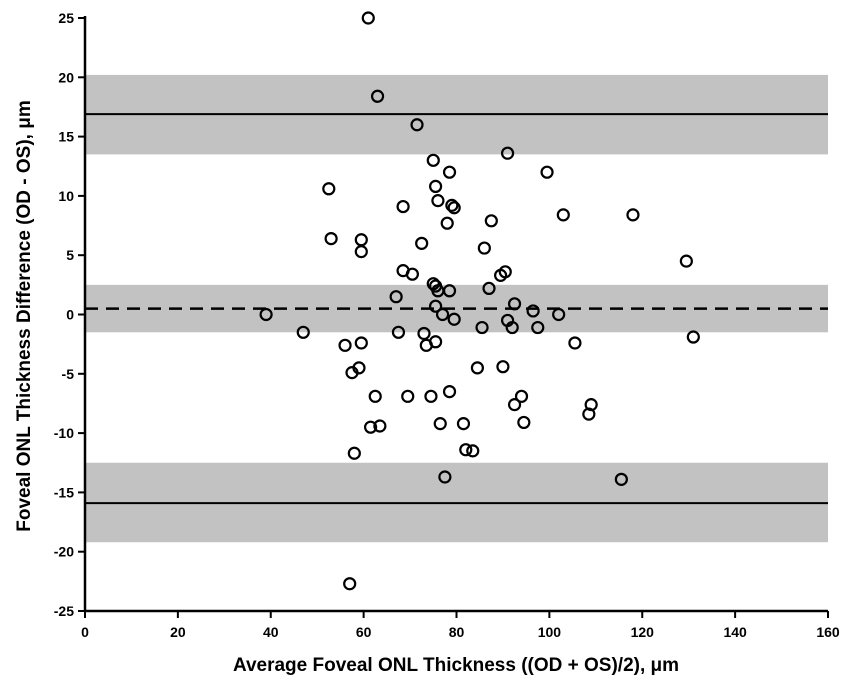 The image size is (847, 683). I want to click on y-tick-label: -15, so click(64, 492).